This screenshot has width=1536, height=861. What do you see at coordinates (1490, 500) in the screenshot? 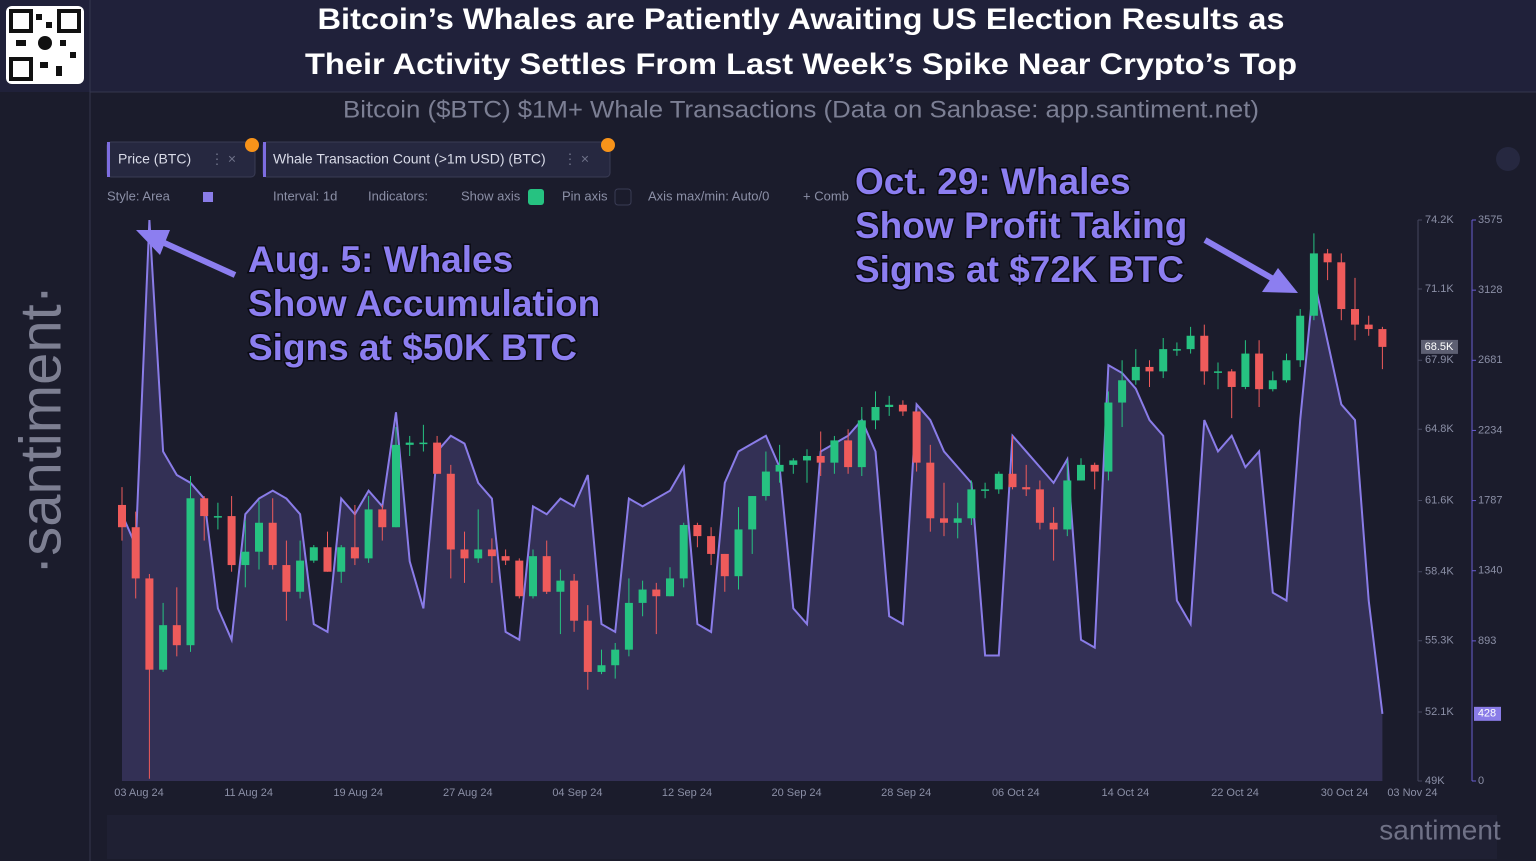
I see `y2-tick-label: 1787` at bounding box center [1490, 500].